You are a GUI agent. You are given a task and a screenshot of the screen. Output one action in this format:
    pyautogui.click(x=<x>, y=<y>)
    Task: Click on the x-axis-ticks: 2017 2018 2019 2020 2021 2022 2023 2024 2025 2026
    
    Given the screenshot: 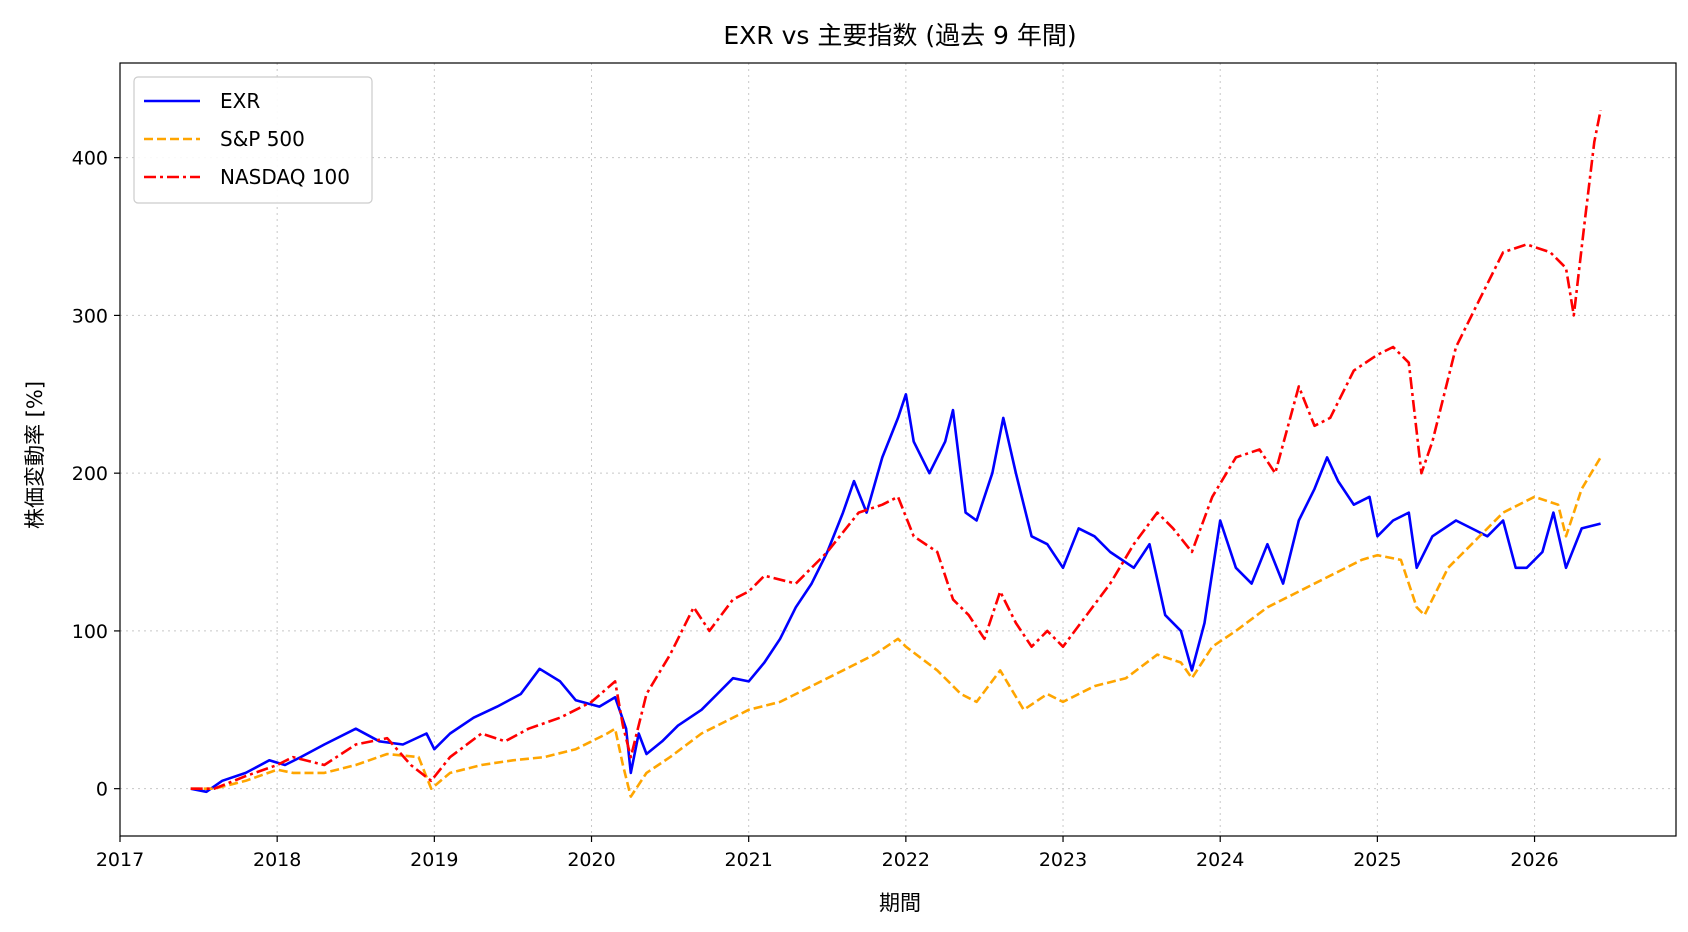 What is the action you would take?
    pyautogui.click(x=827, y=853)
    